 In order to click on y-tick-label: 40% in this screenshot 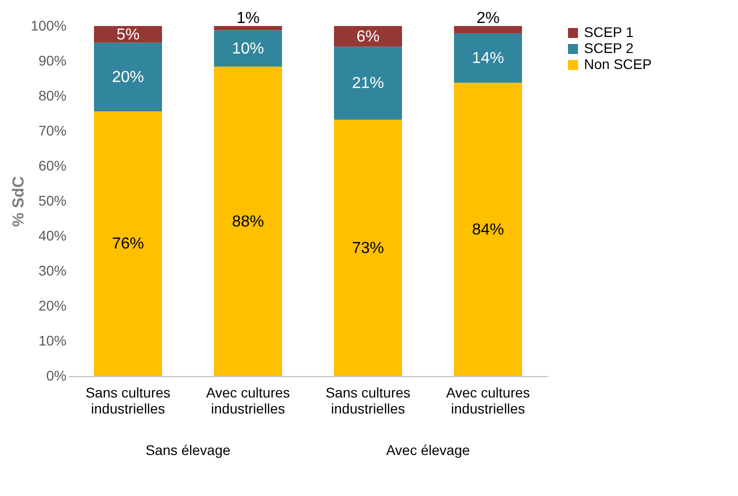, I will do `click(52, 236)`.